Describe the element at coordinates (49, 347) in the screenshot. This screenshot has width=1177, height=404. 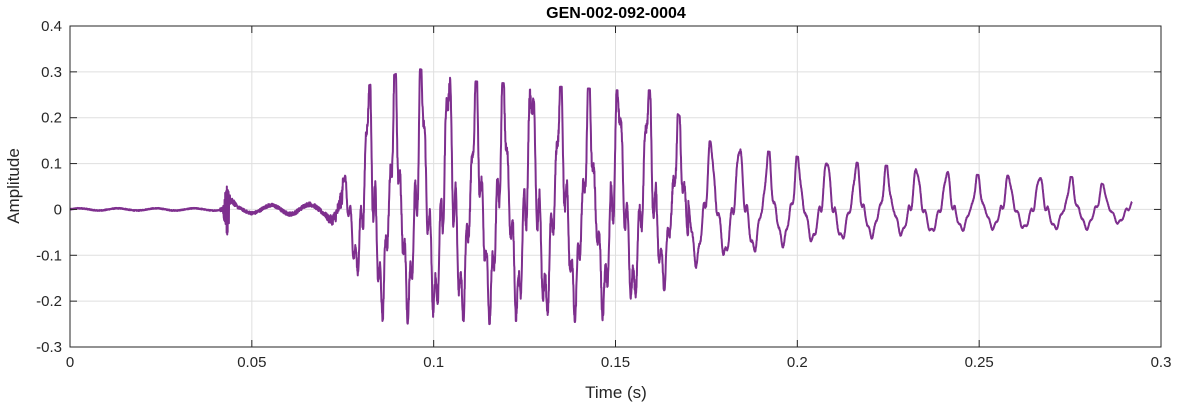
I see `y-tick-label: -0.3` at that location.